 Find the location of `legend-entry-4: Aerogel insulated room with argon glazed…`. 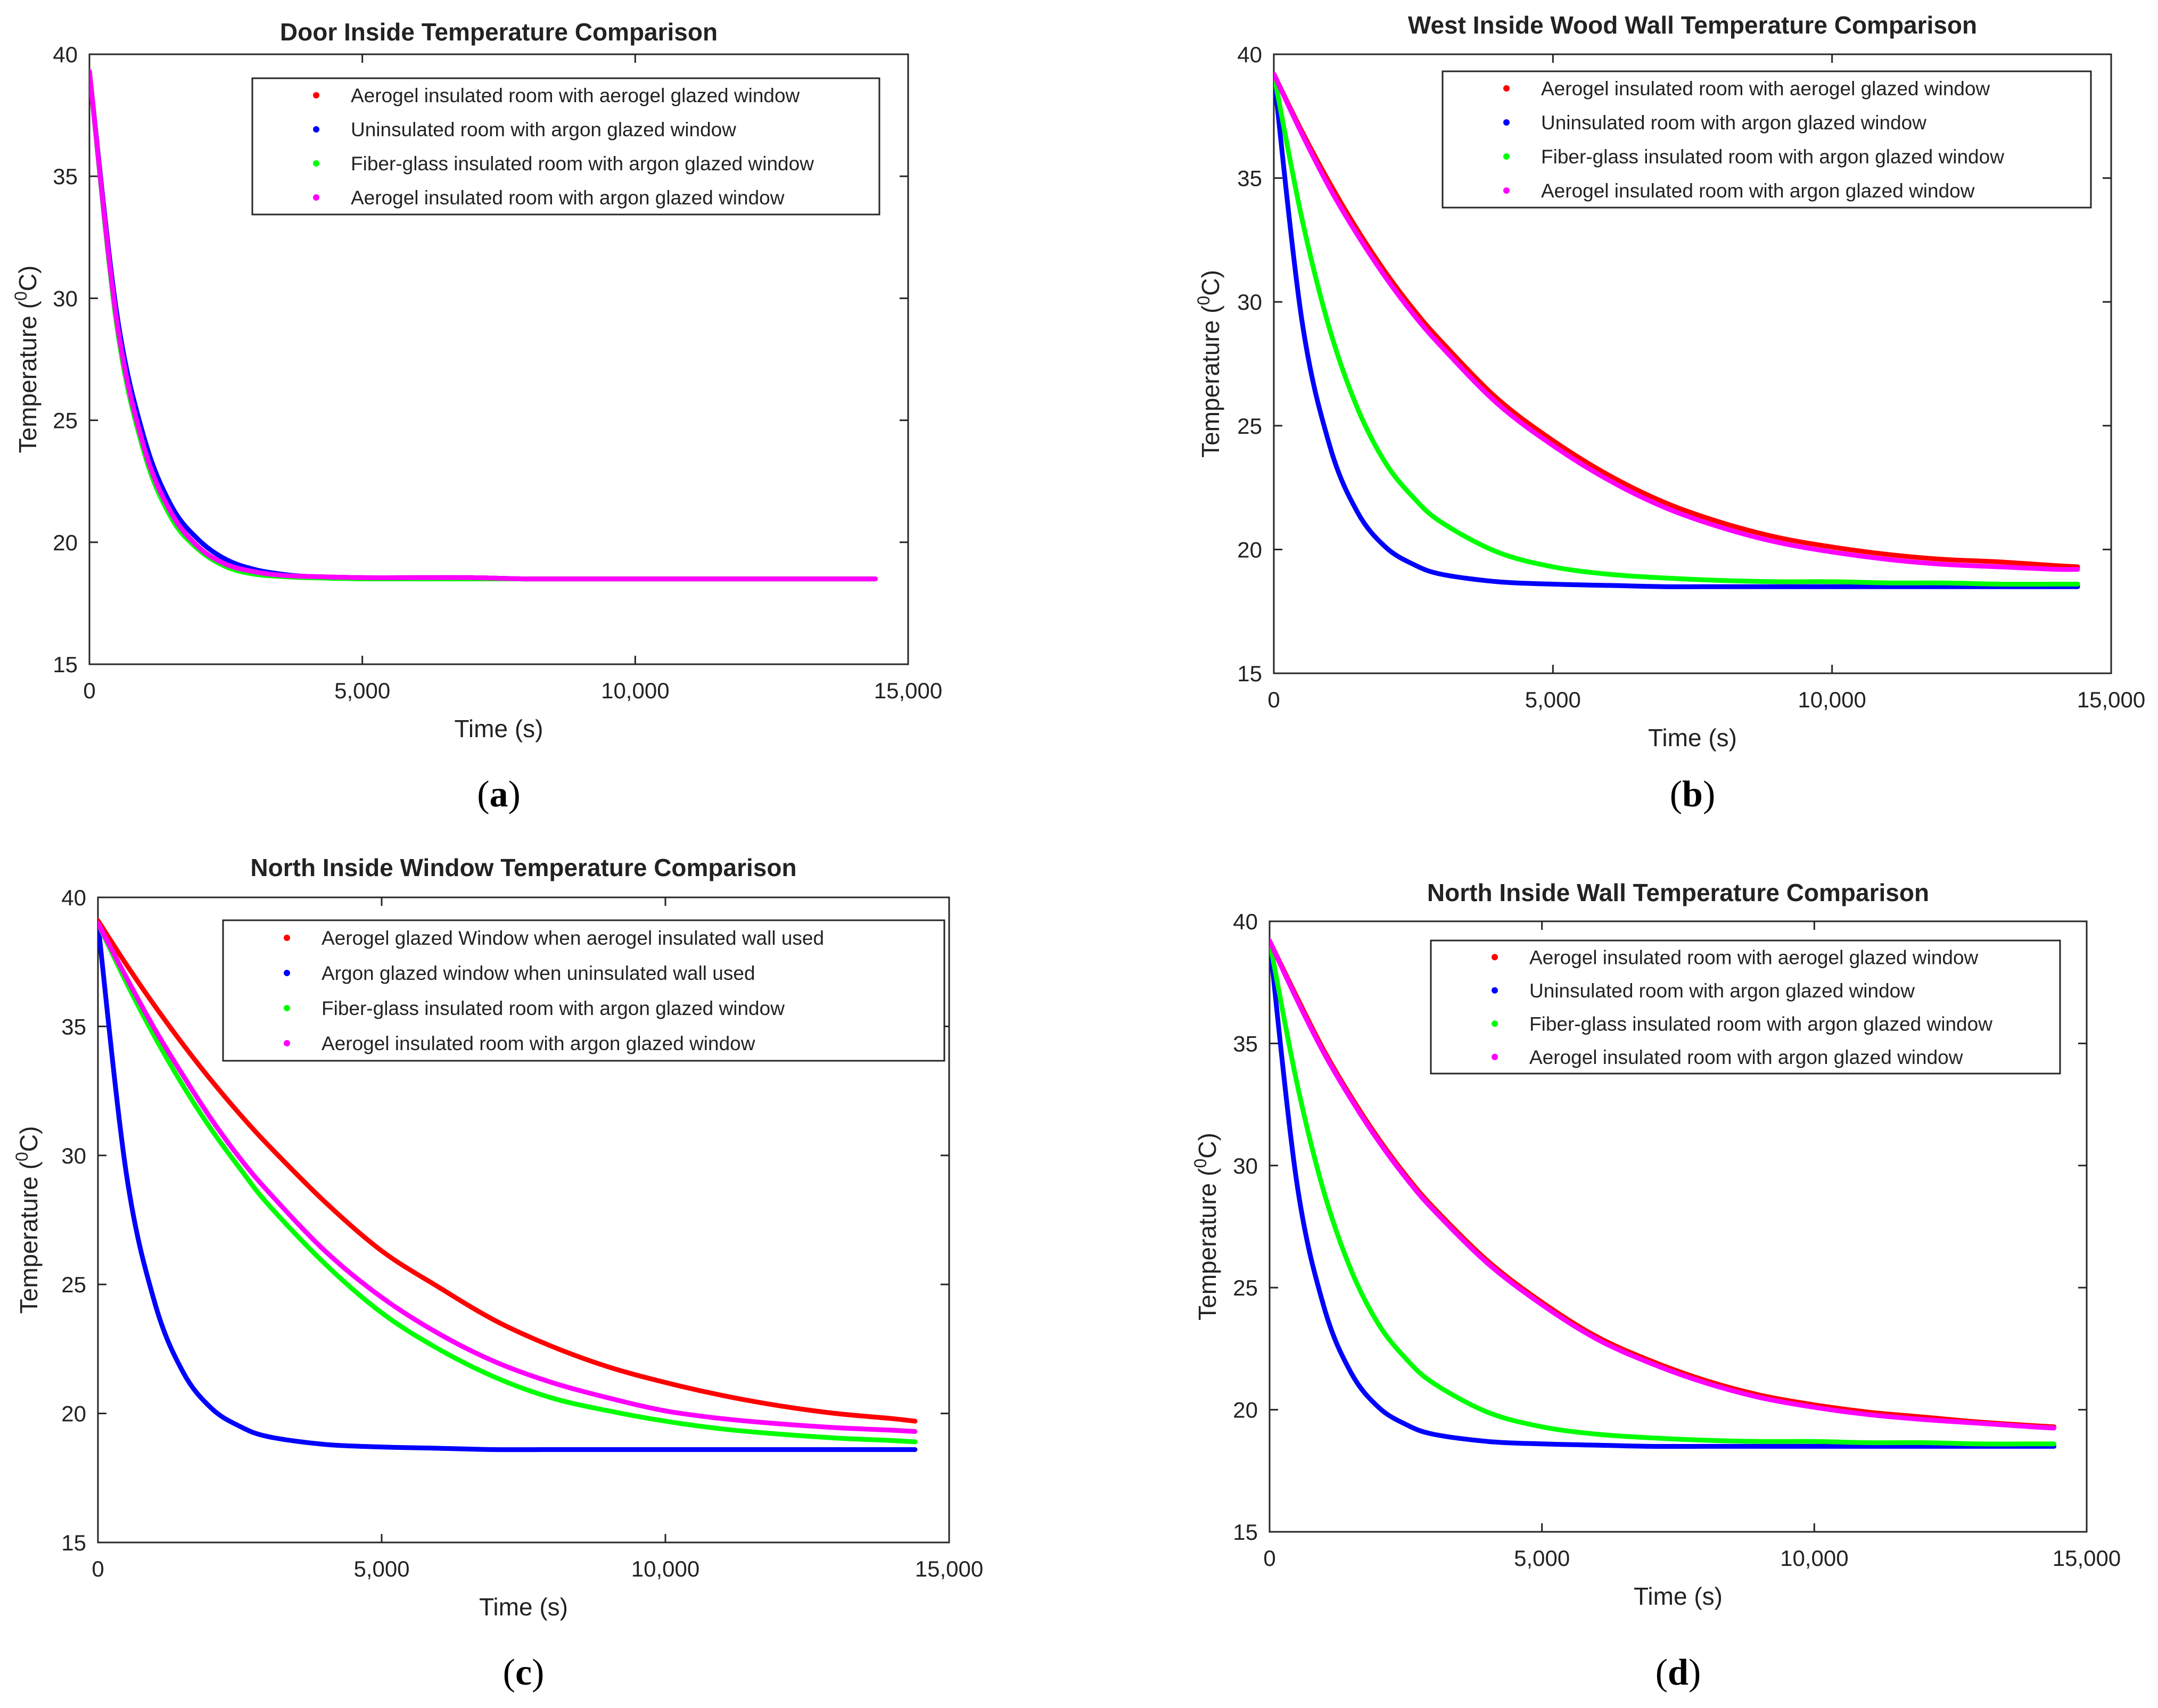

legend-entry-4: Aerogel insulated room with argon glazed… is located at coordinates (538, 1043).